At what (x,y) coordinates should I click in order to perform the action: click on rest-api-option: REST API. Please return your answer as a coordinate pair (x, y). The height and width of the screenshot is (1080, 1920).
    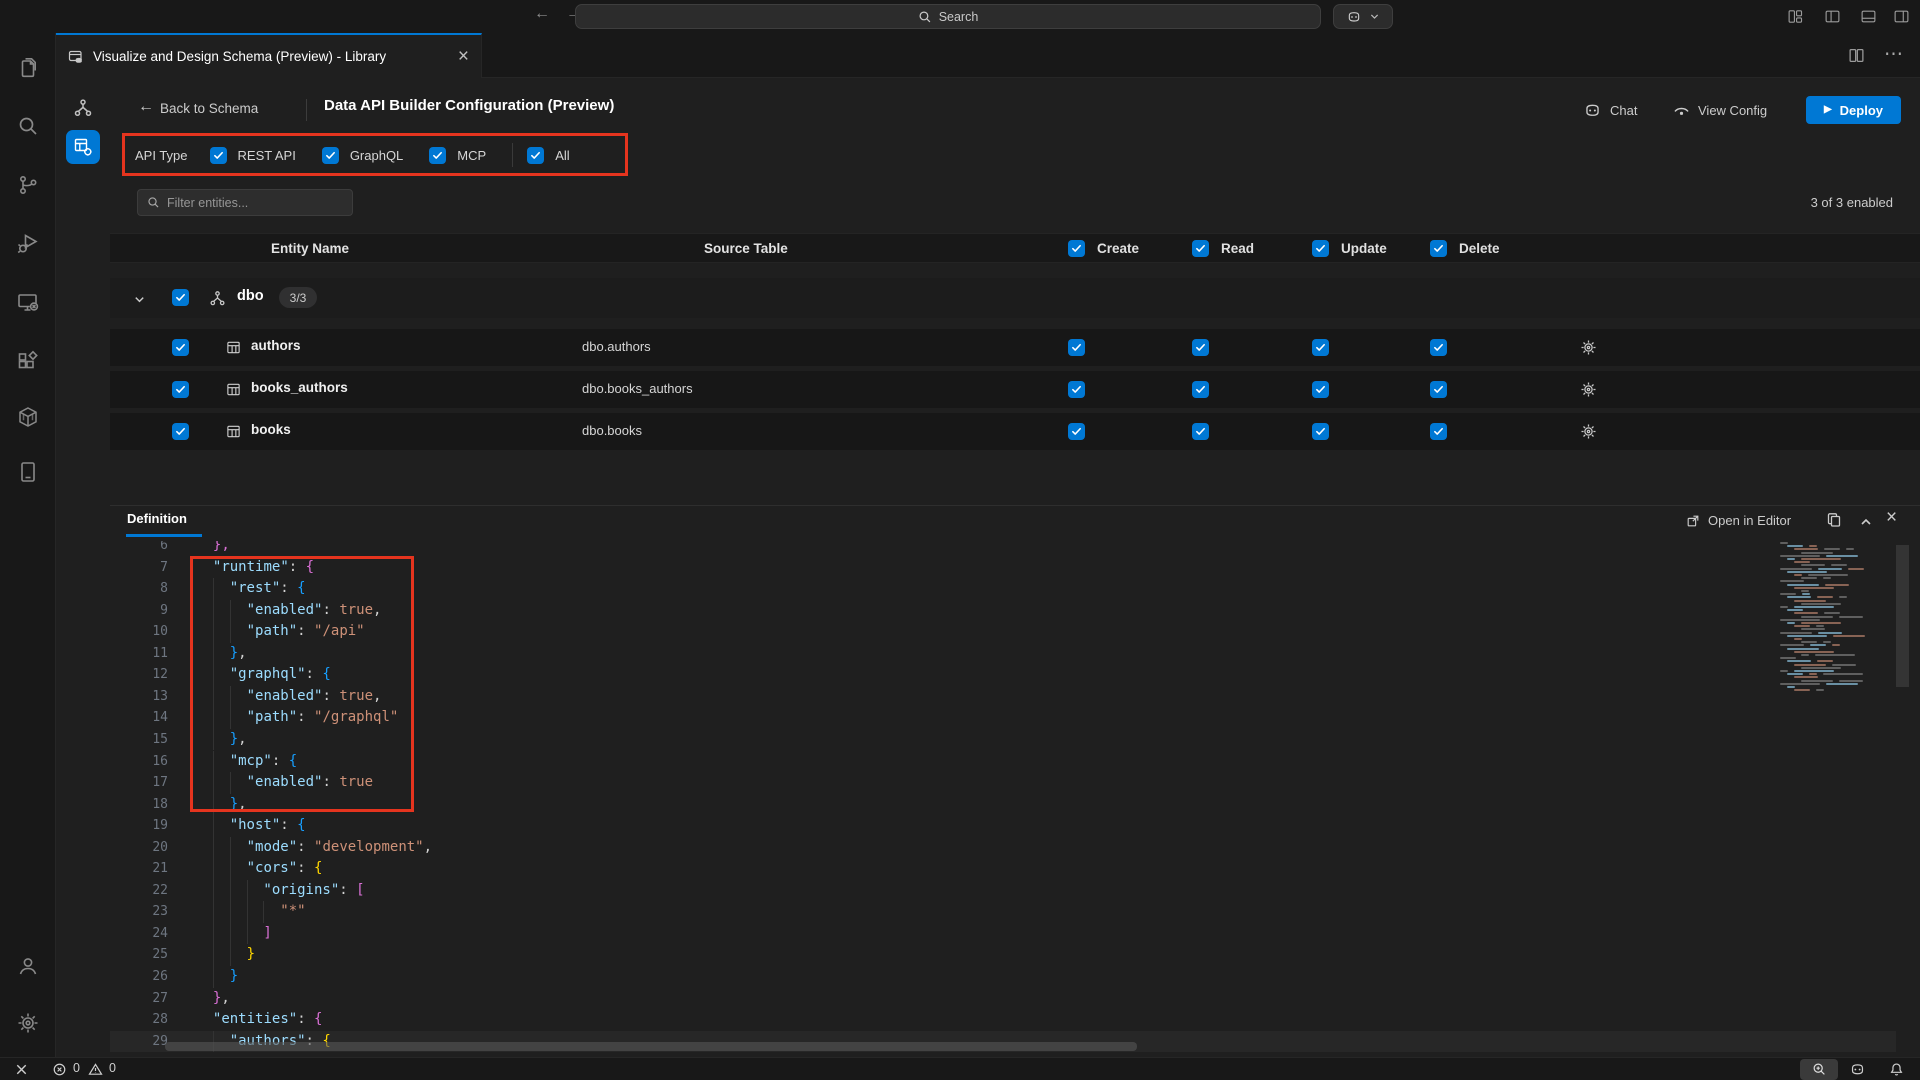
    Looking at the image, I should click on (252, 155).